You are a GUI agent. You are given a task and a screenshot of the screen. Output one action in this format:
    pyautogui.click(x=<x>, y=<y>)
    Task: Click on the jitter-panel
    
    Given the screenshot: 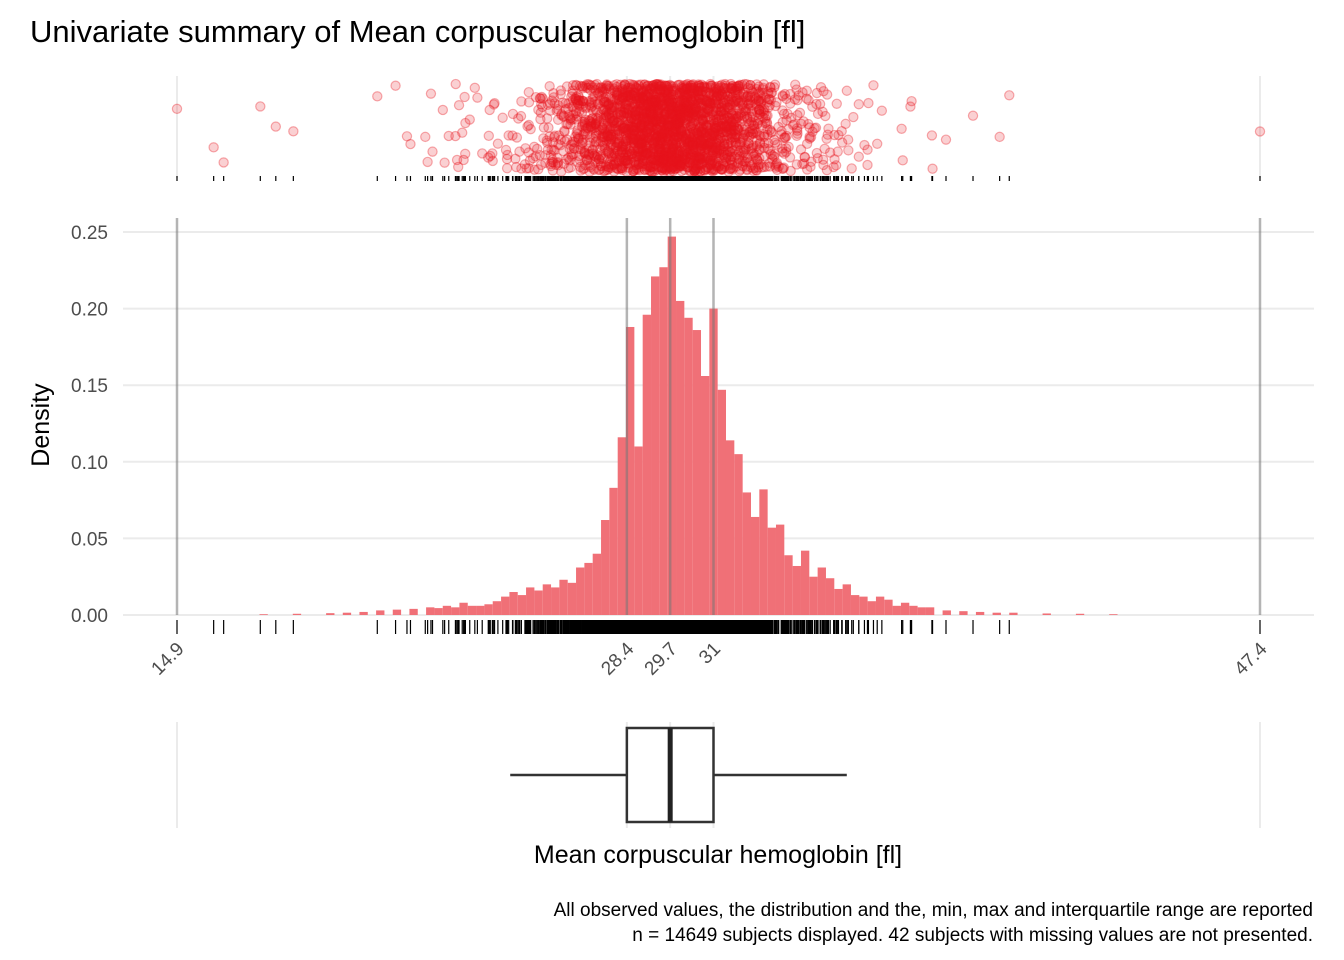 What is the action you would take?
    pyautogui.click(x=718, y=128)
    